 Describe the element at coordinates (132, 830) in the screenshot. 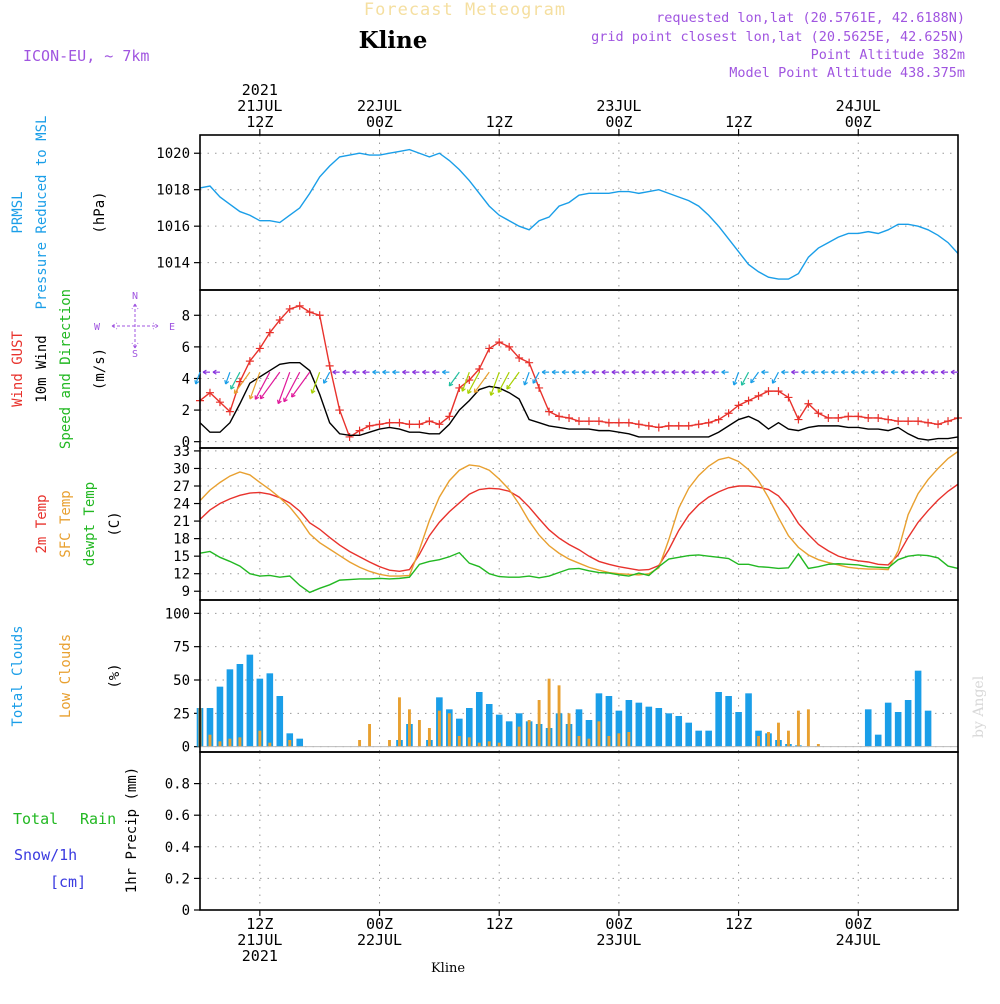

I see `precip-axis-label: 1hr Precip (mm)` at that location.